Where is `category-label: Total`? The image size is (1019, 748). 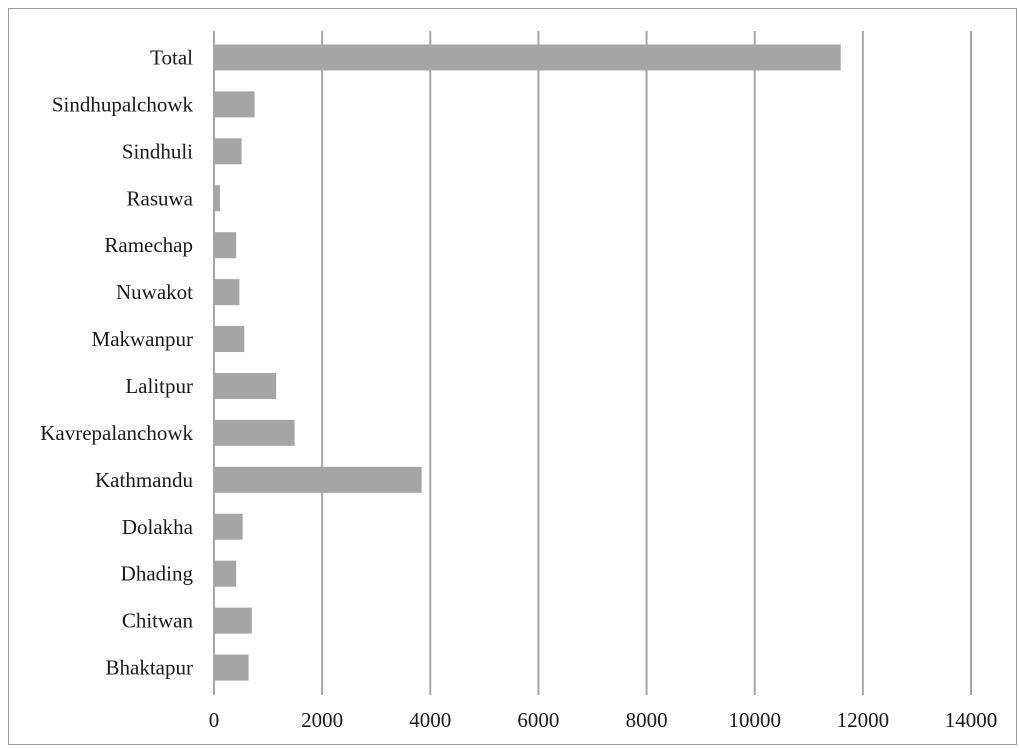 category-label: Total is located at coordinates (171, 57).